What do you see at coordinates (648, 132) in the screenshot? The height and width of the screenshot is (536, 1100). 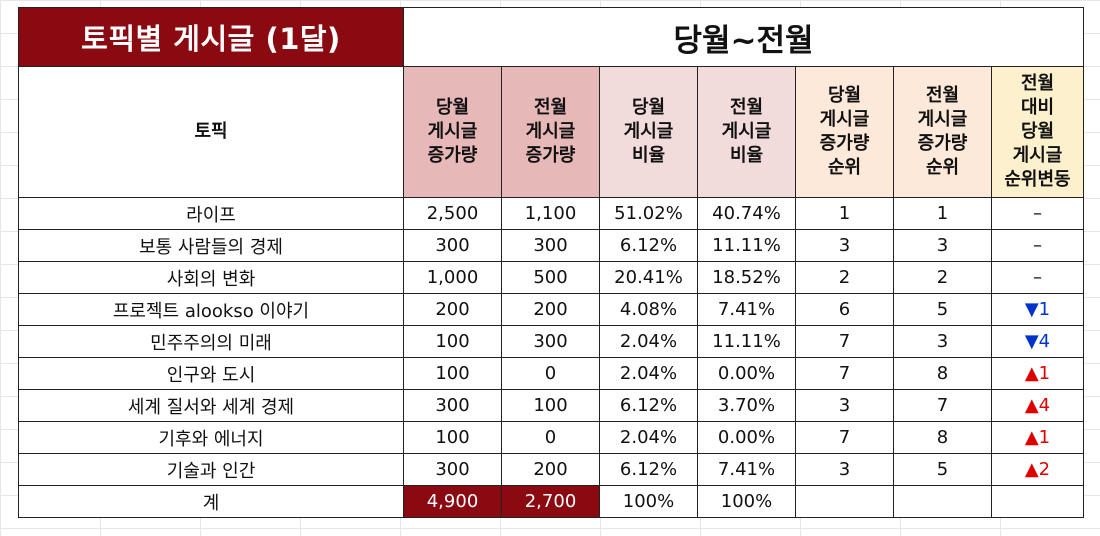 I see `header-cur-ratio: 당월 게시글 비율` at bounding box center [648, 132].